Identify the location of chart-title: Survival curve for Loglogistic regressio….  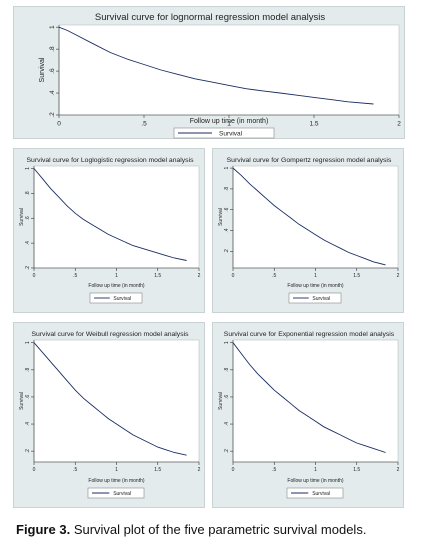
(111, 160).